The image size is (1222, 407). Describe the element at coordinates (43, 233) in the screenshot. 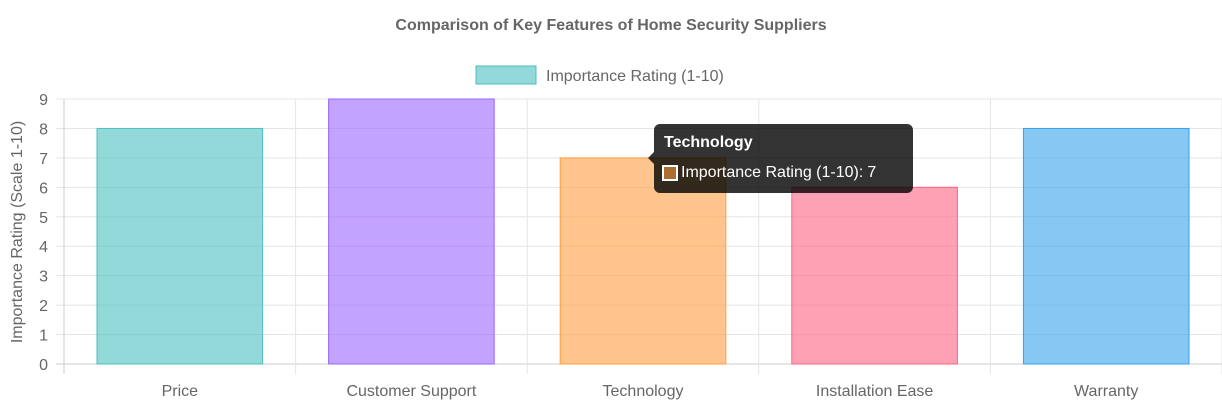

I see `y-axis-ticks: 0 1 2 3 4 5 6 7 8 9` at that location.